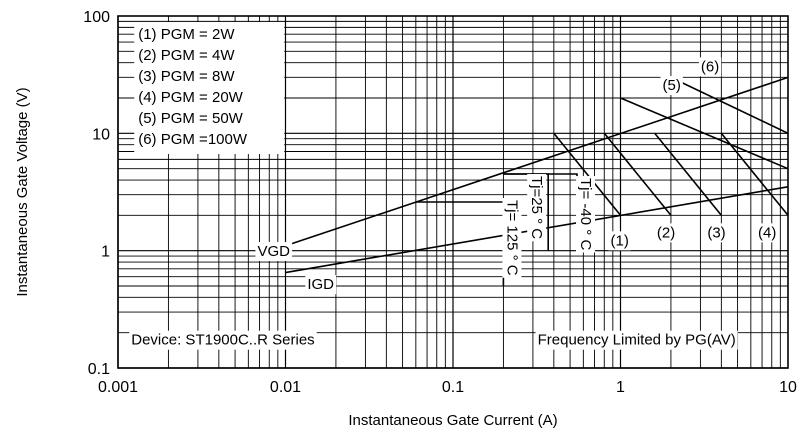 This screenshot has height=436, width=800. I want to click on x-tick-label: 1, so click(620, 387).